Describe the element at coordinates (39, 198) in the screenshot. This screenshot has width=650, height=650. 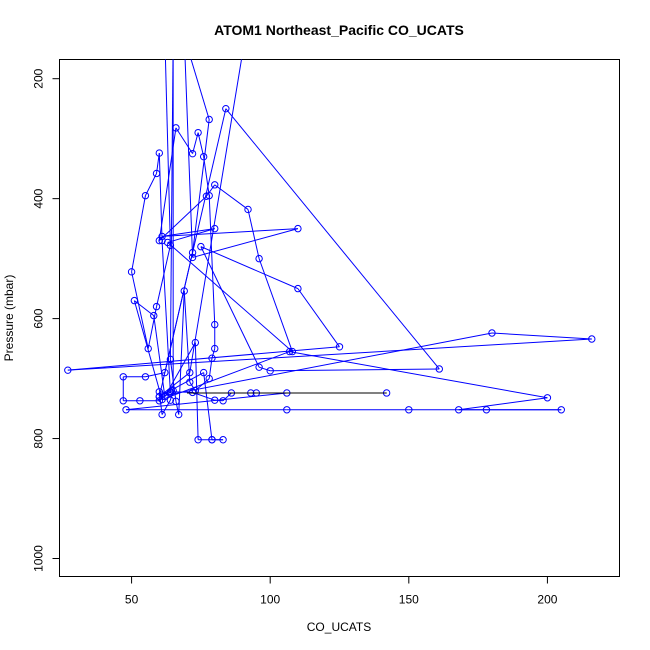
I see `y-tick-label-400: 400` at that location.